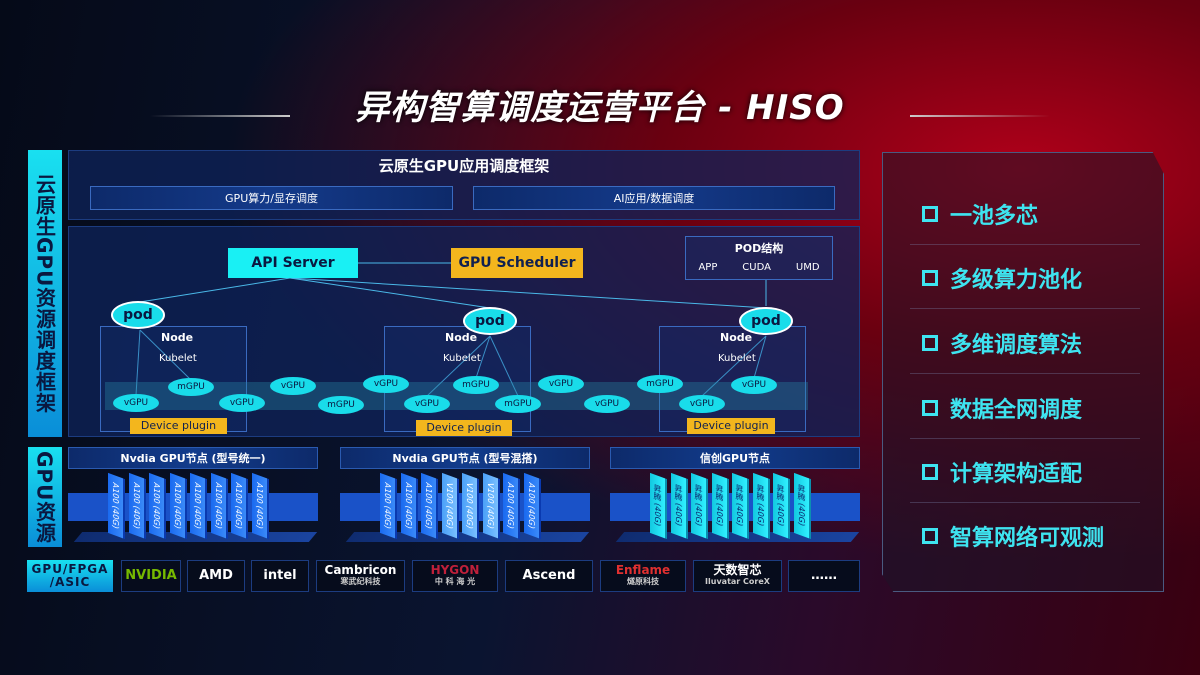 The height and width of the screenshot is (675, 1200). Describe the element at coordinates (70, 576) in the screenshot. I see `vendor-label: GPU/FPGA /ASIC` at that location.